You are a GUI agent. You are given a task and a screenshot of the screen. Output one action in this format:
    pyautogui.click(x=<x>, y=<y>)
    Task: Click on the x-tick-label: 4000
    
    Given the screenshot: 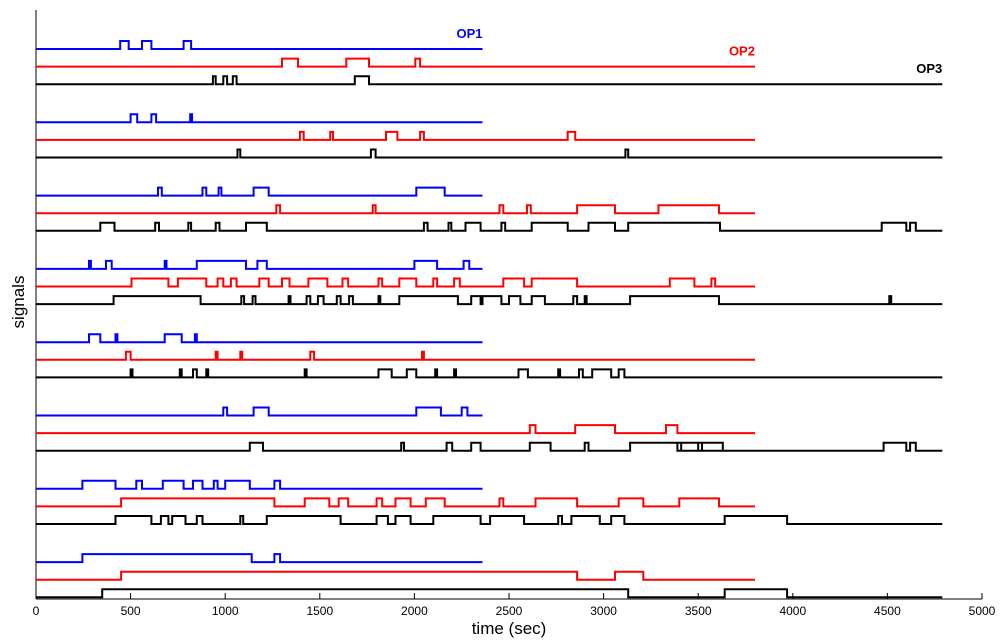 What is the action you would take?
    pyautogui.click(x=792, y=611)
    